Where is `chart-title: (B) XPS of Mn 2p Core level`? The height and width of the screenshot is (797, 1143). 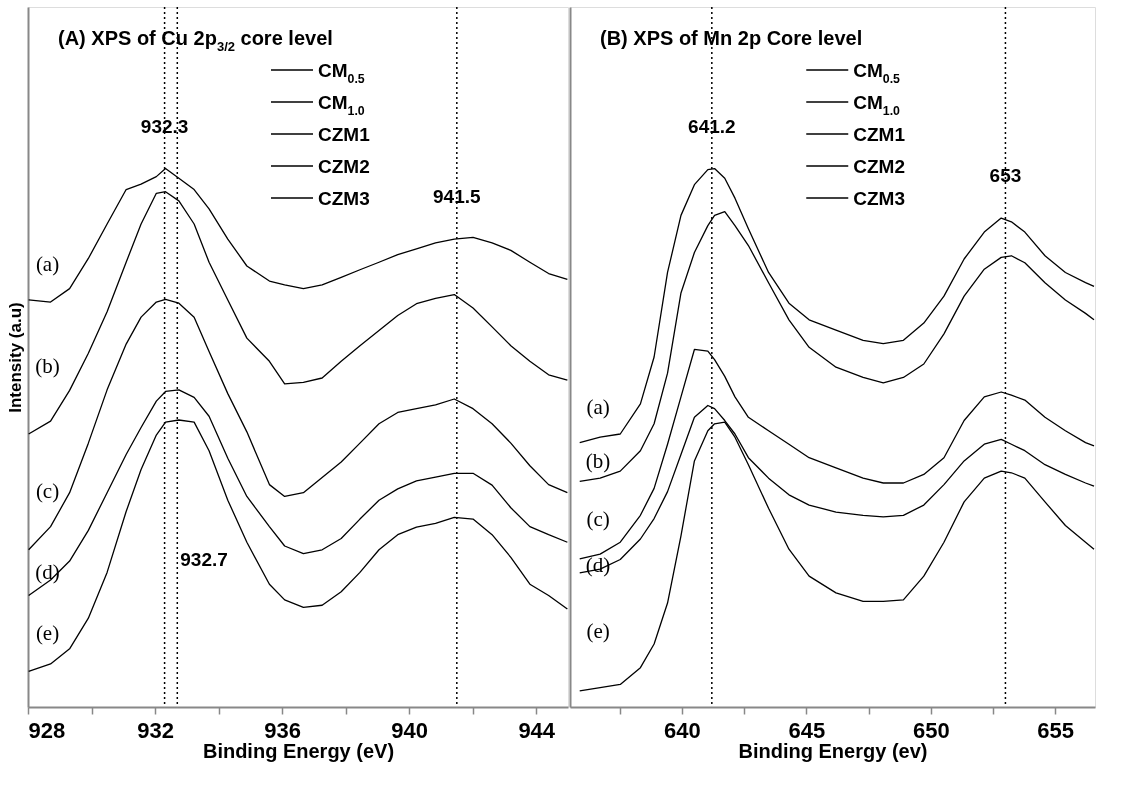
chart-title: (B) XPS of Mn 2p Core level is located at coordinates (731, 38).